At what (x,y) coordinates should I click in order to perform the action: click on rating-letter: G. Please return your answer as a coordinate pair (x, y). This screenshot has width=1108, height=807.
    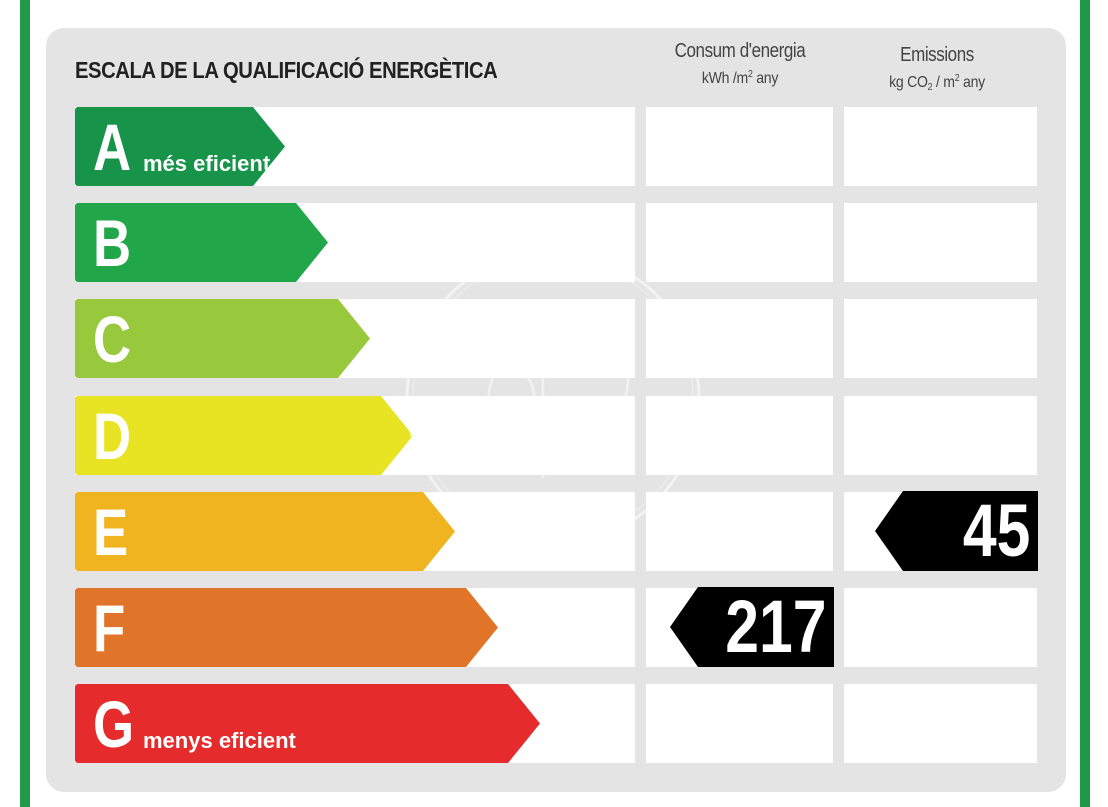
    Looking at the image, I should click on (114, 724).